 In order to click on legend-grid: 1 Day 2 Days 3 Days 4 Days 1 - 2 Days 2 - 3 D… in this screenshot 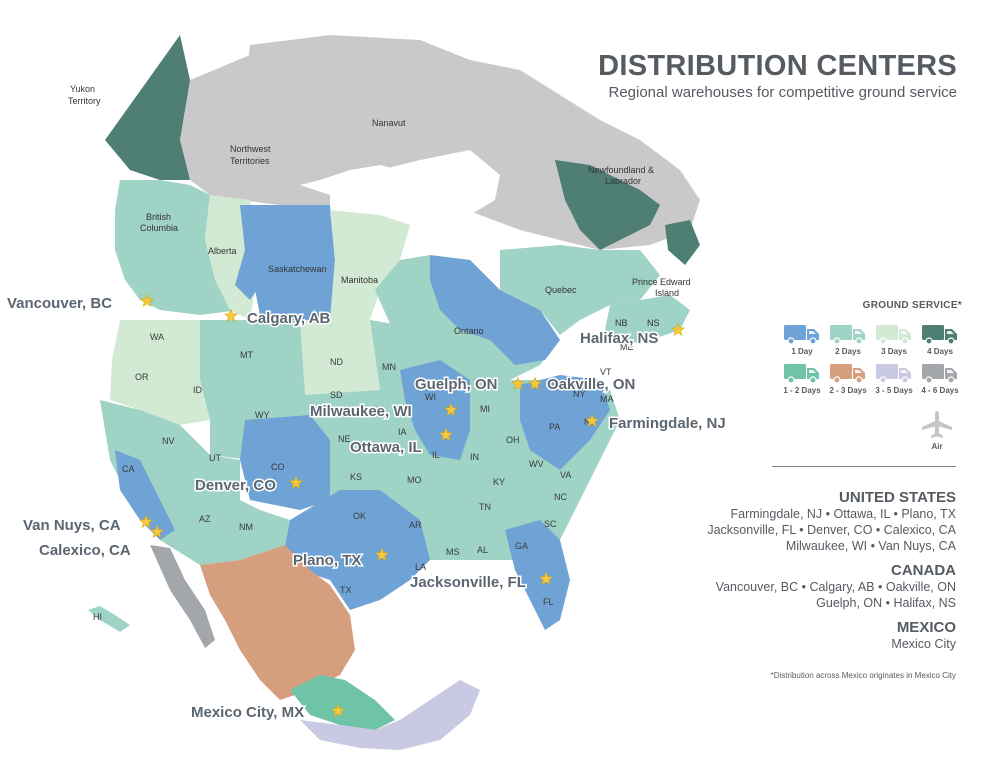, I will do `click(867, 359)`.